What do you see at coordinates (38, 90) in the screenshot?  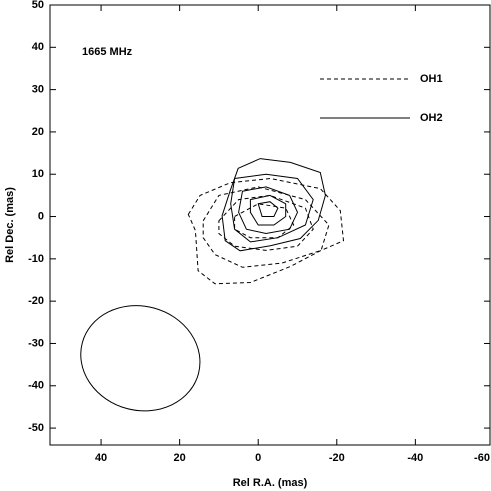 I see `y-tick-label: 30` at bounding box center [38, 90].